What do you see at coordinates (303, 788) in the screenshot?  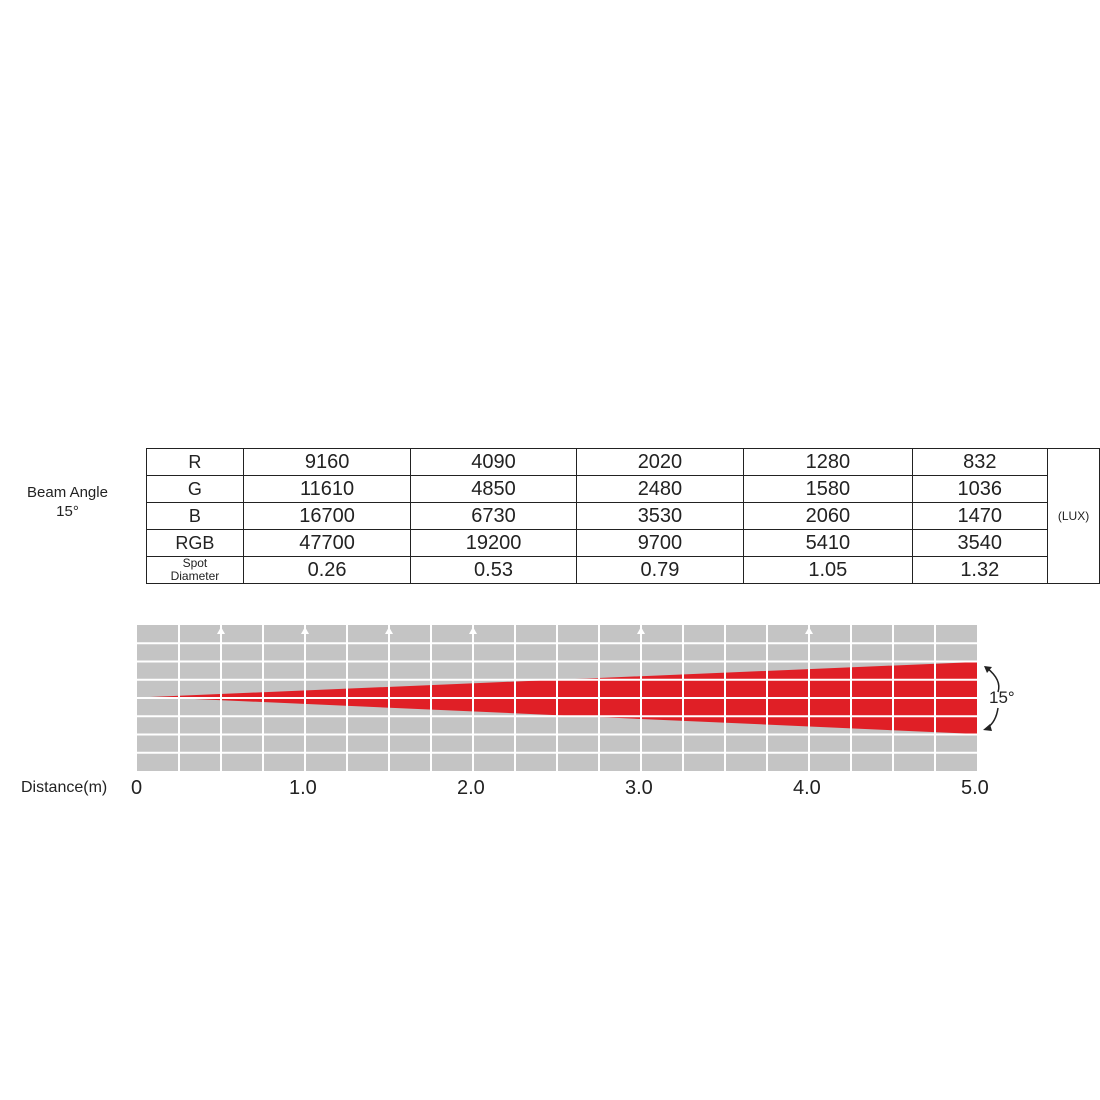 I see `tick-label: 1.0` at bounding box center [303, 788].